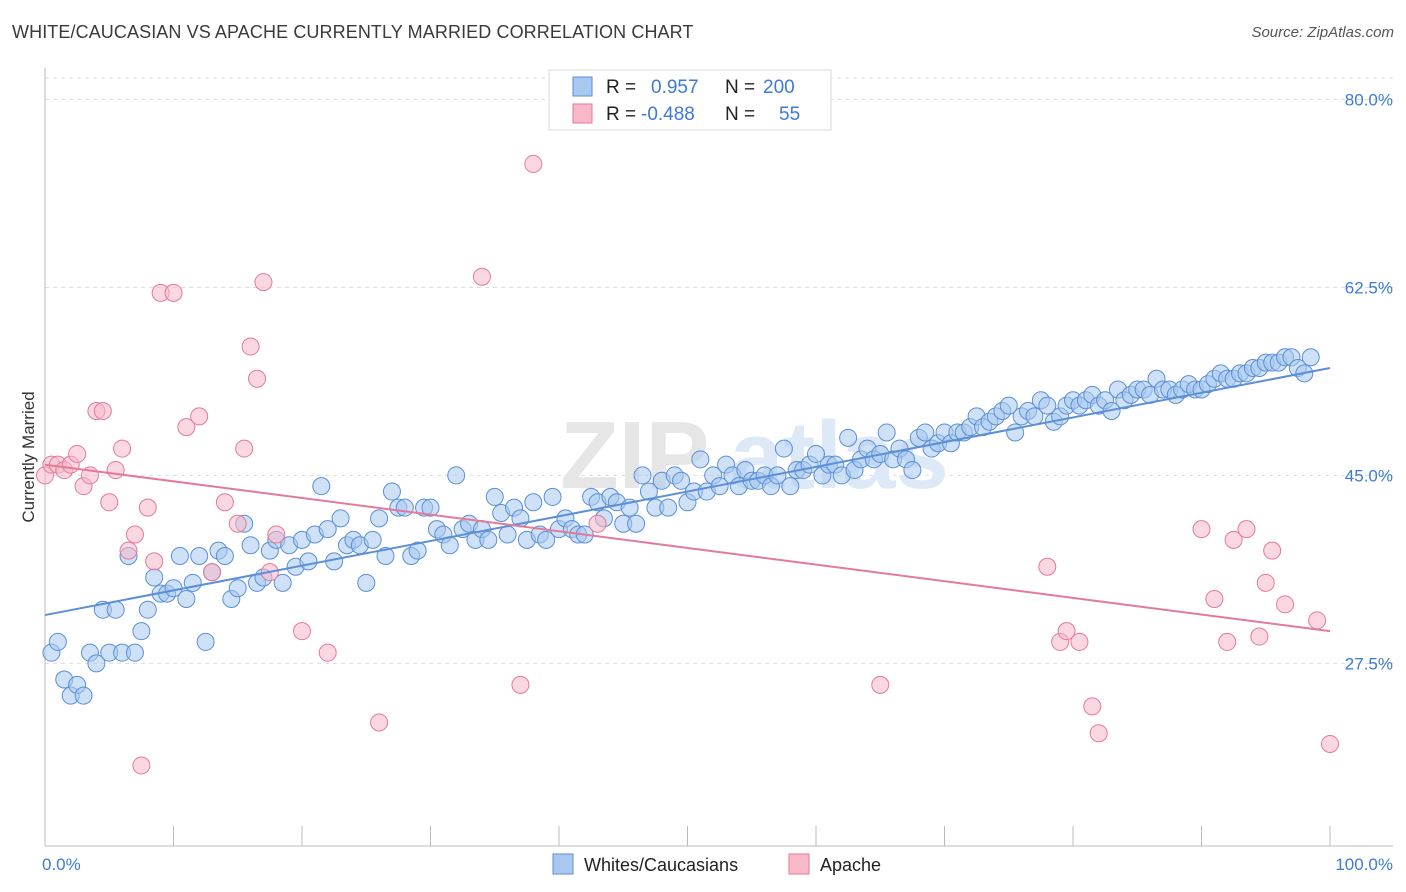  Describe the element at coordinates (621, 87) in the screenshot. I see `legend-r-label-whites: R =` at that location.